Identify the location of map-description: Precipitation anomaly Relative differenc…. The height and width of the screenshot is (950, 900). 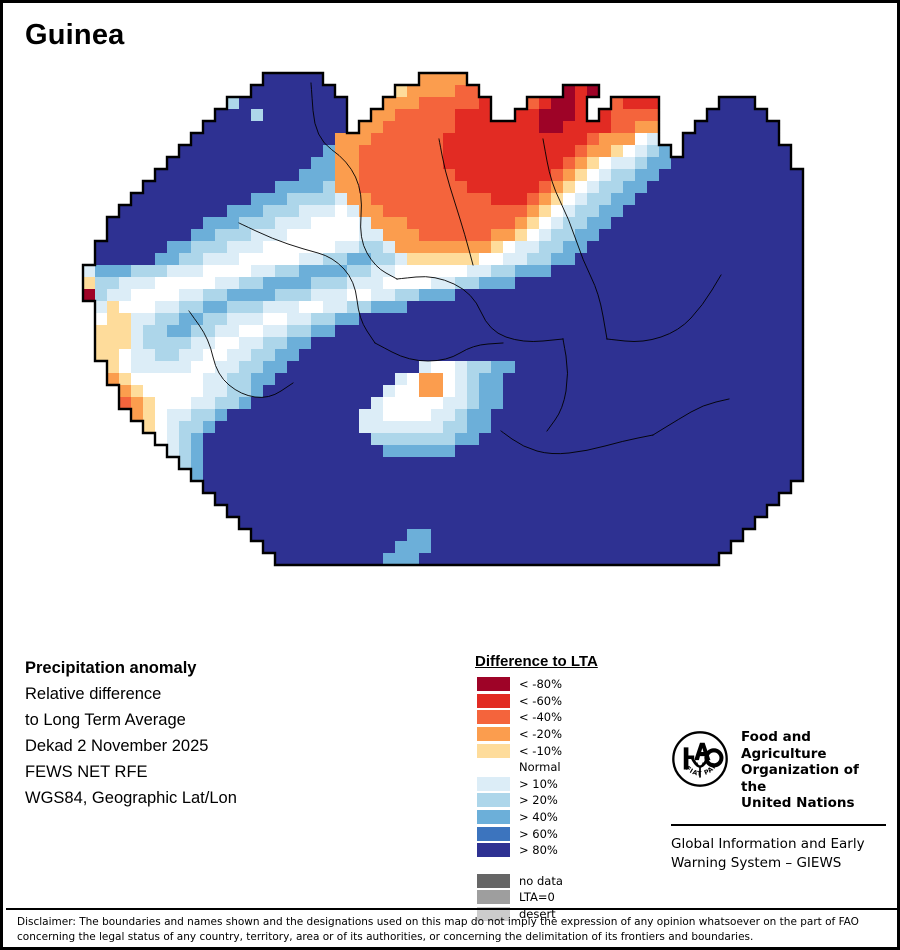
(190, 733).